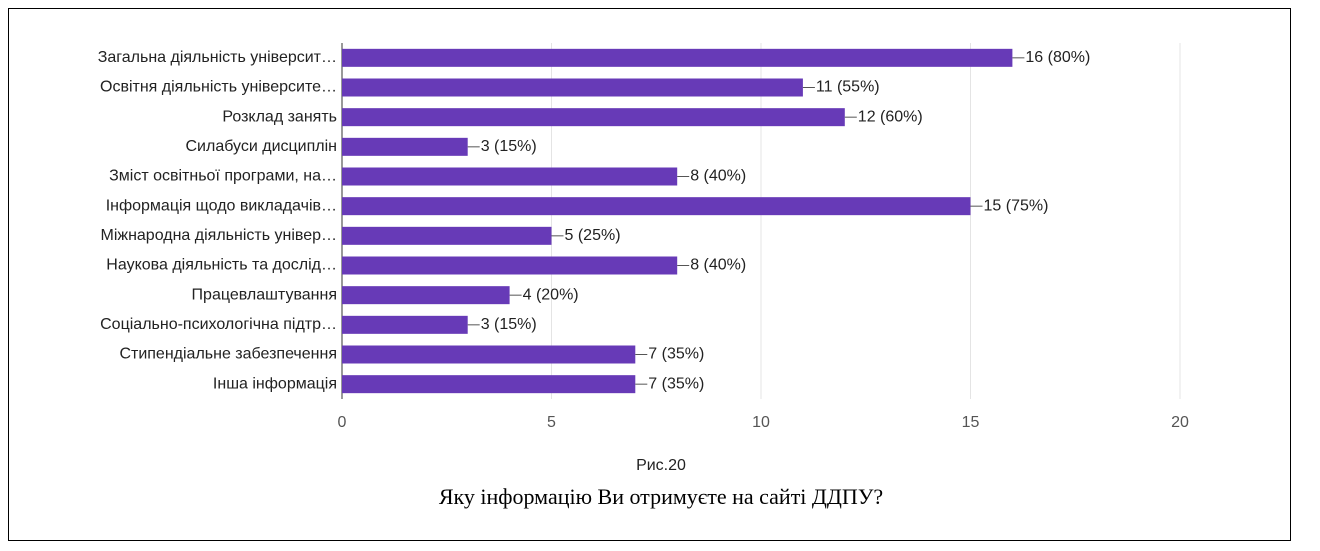 This screenshot has height=551, width=1320. Describe the element at coordinates (342, 422) in the screenshot. I see `x-tick-label: 0` at that location.